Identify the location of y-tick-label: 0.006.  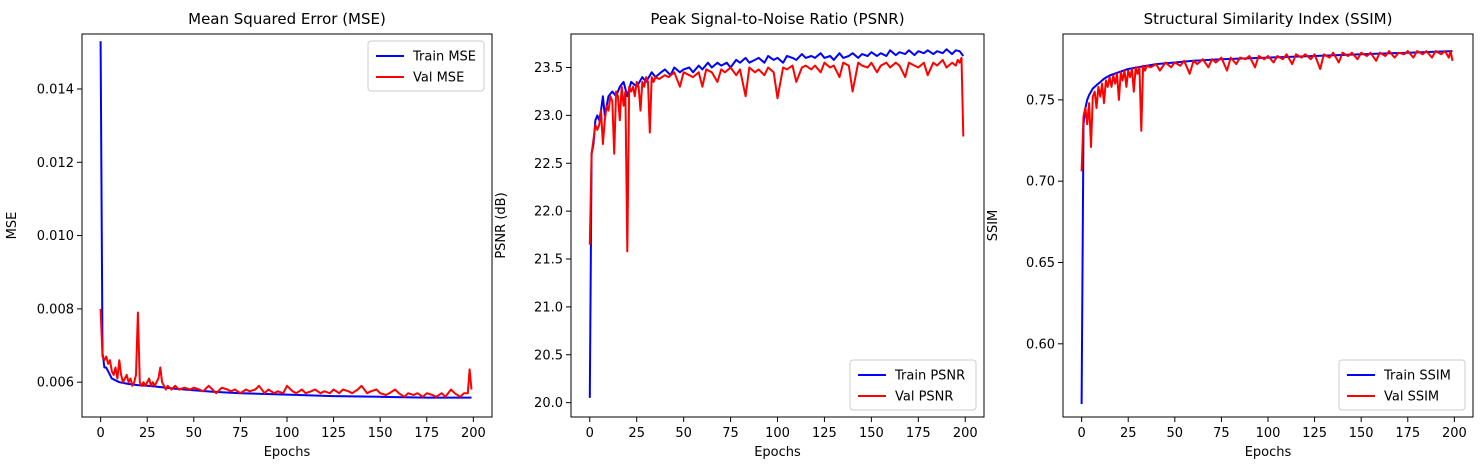
(55, 383).